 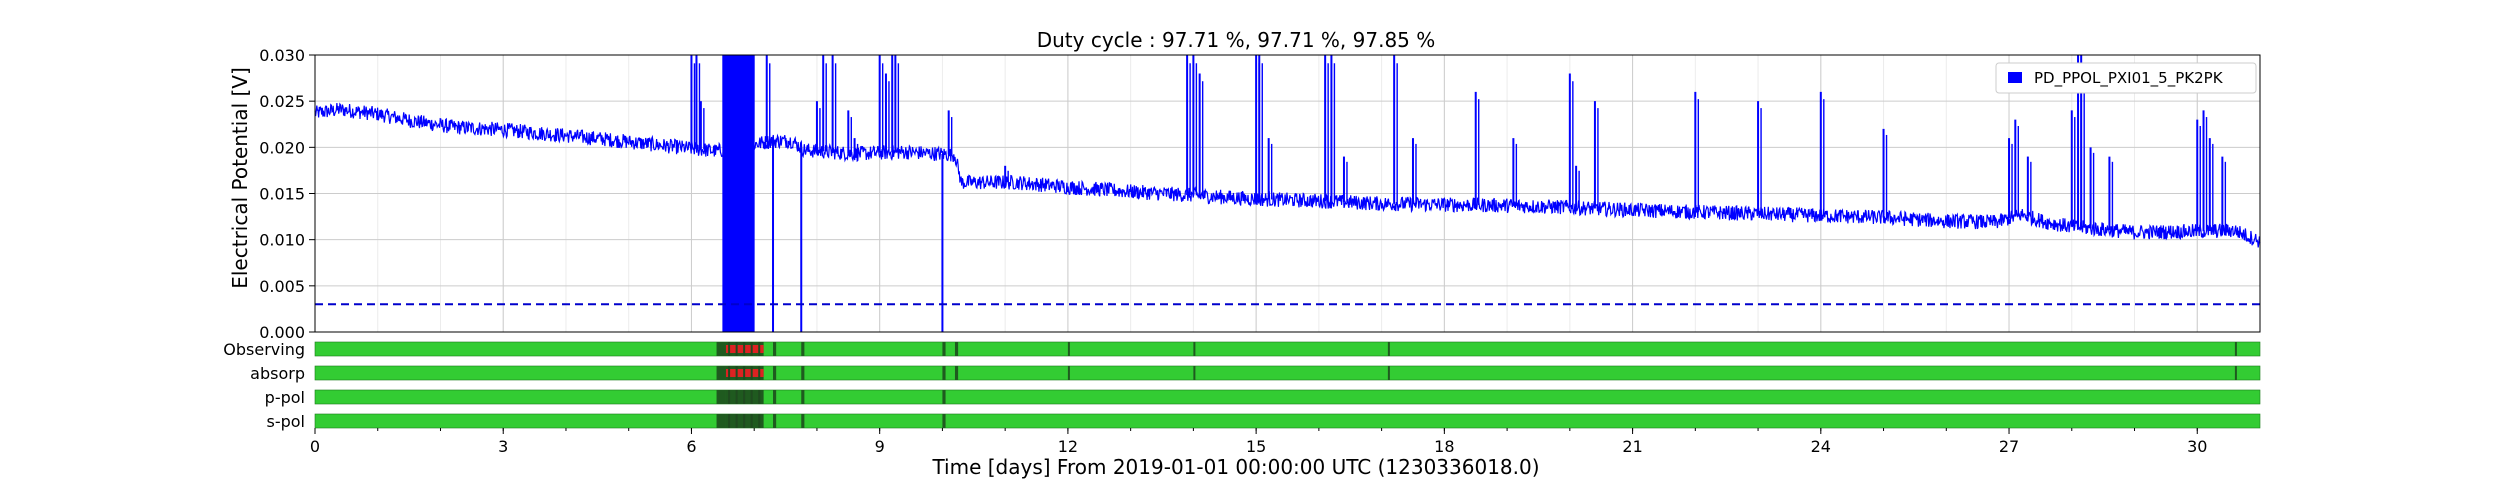 I want to click on segment-label: Observing, so click(x=264, y=349).